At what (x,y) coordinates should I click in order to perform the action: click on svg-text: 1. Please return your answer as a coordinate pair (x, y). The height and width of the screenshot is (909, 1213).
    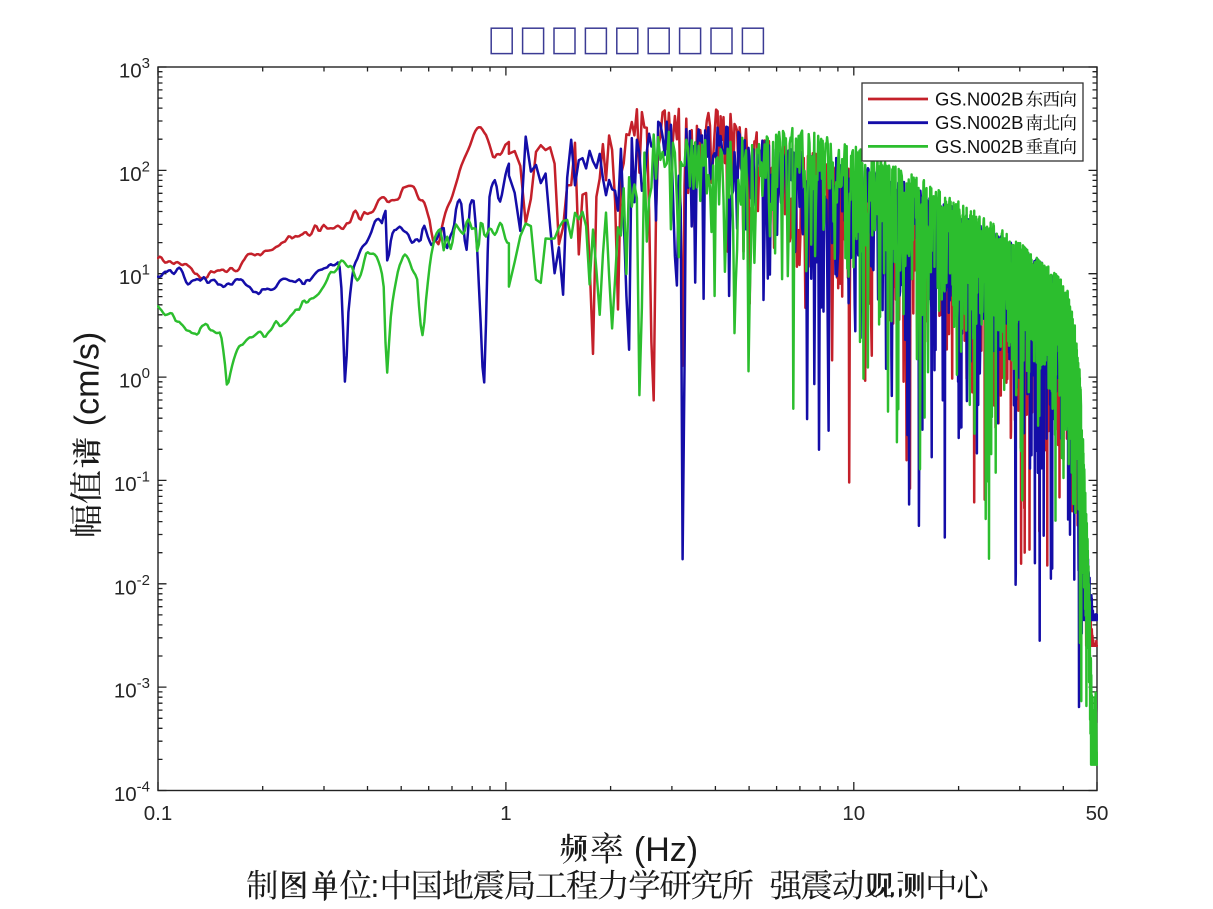
    Looking at the image, I should click on (505, 813).